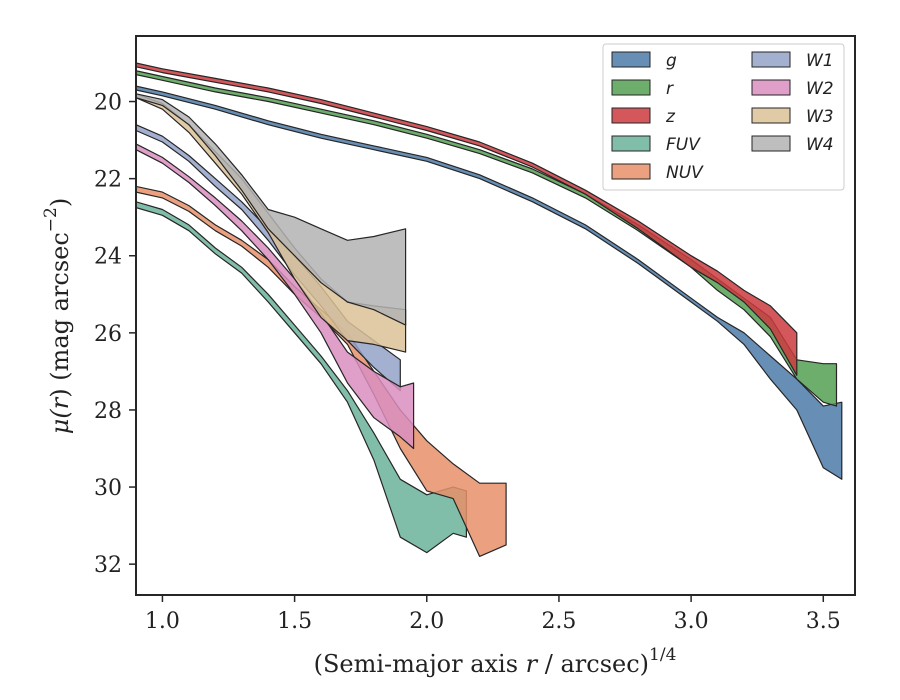 Image resolution: width=900 pixels, height=700 pixels. Describe the element at coordinates (657, 173) in the screenshot. I see `legend-item-nuv: NUV` at that location.